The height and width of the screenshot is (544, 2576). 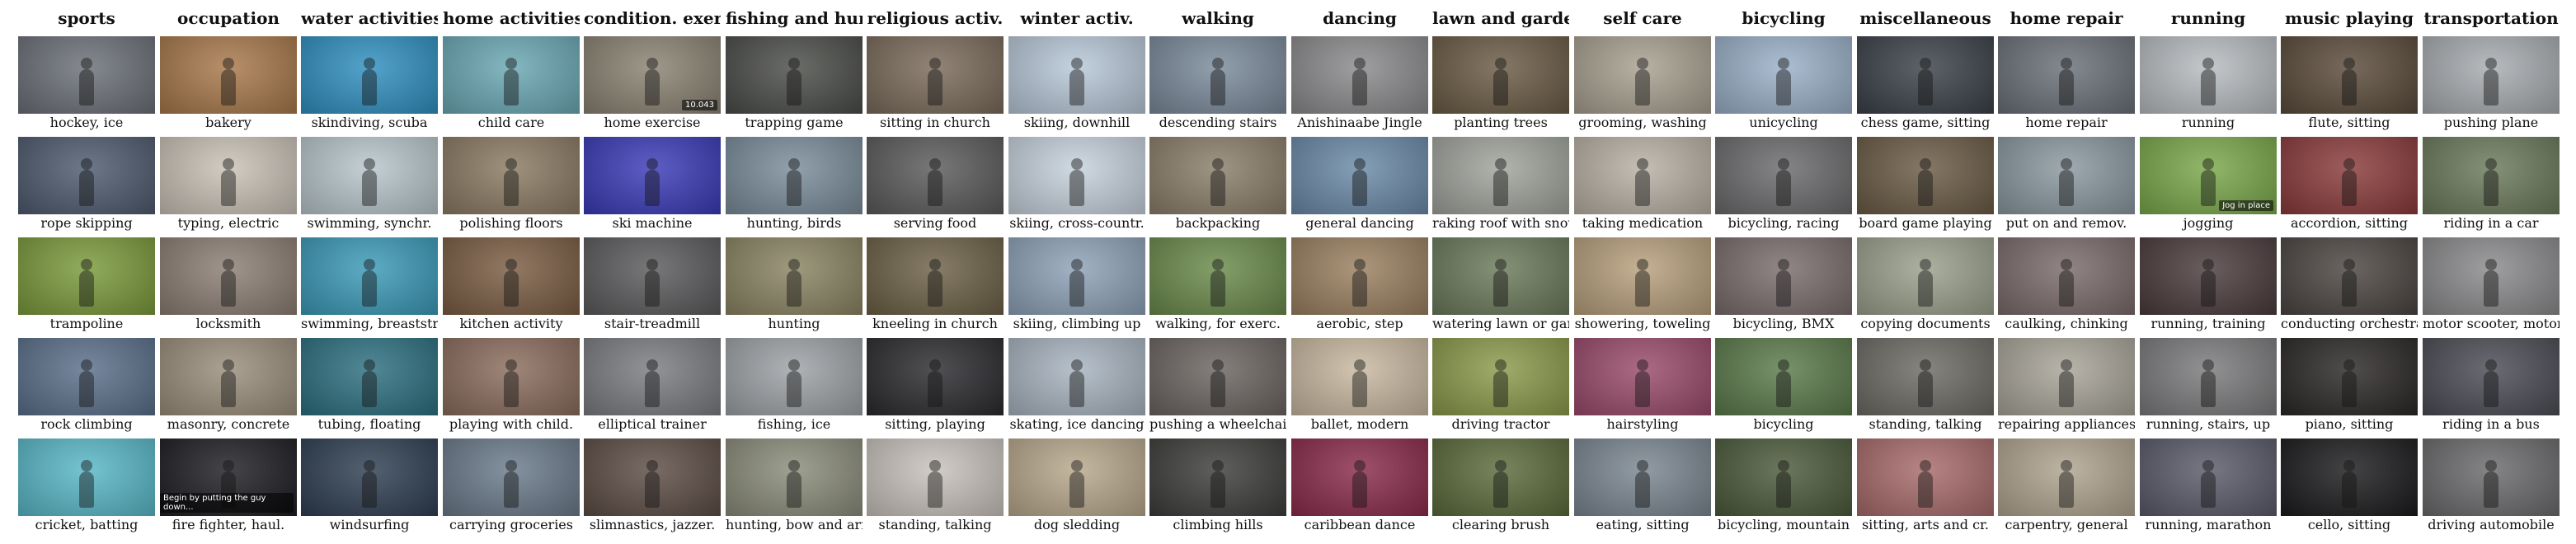 What do you see at coordinates (1359, 323) in the screenshot?
I see `activity-caption: aerobic, step` at bounding box center [1359, 323].